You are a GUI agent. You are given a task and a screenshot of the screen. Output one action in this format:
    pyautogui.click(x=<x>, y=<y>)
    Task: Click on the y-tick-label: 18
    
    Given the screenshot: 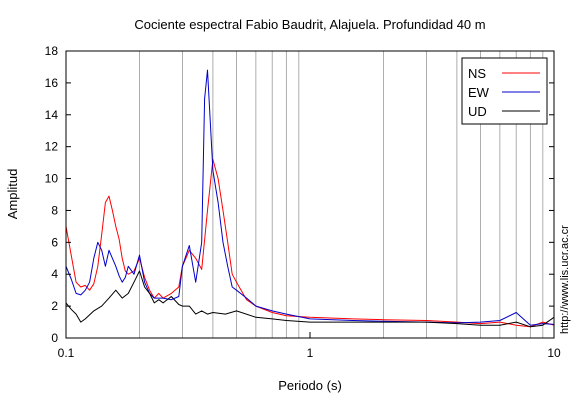 What is the action you would take?
    pyautogui.click(x=52, y=51)
    